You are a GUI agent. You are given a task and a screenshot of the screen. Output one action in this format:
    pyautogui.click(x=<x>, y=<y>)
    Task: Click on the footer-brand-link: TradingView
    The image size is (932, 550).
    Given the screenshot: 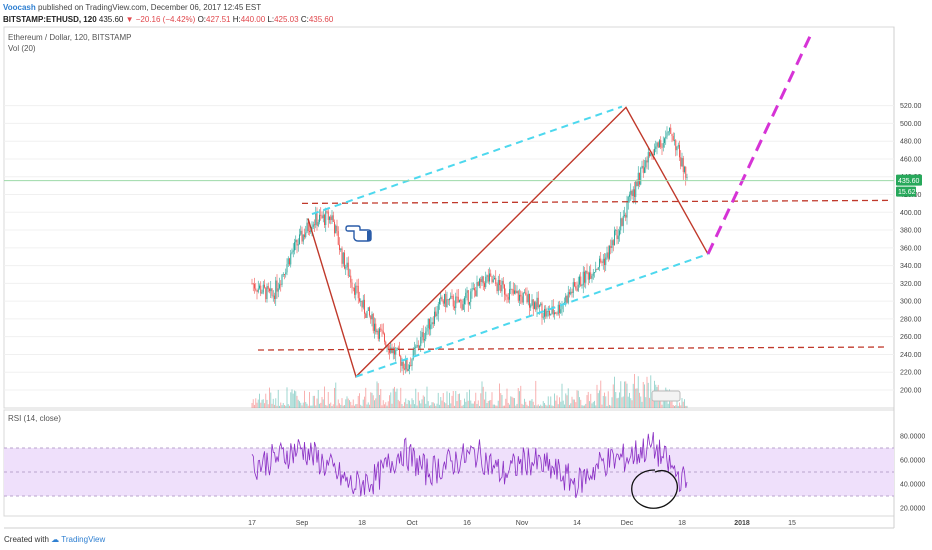 What is the action you would take?
    pyautogui.click(x=83, y=539)
    